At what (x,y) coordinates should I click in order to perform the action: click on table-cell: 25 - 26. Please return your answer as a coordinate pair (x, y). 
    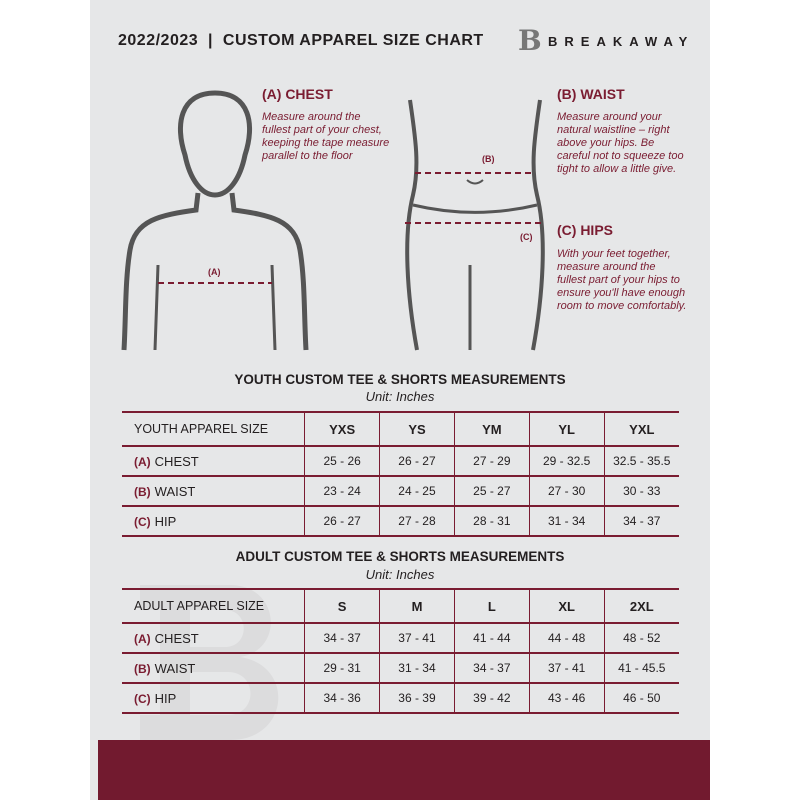
    Looking at the image, I should click on (342, 461).